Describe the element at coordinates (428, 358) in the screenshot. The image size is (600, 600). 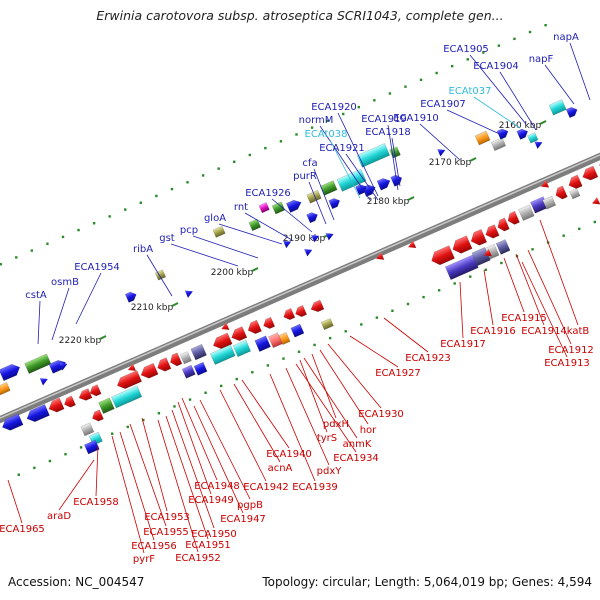
I see `reverse-gene-label: ECA1923` at that location.